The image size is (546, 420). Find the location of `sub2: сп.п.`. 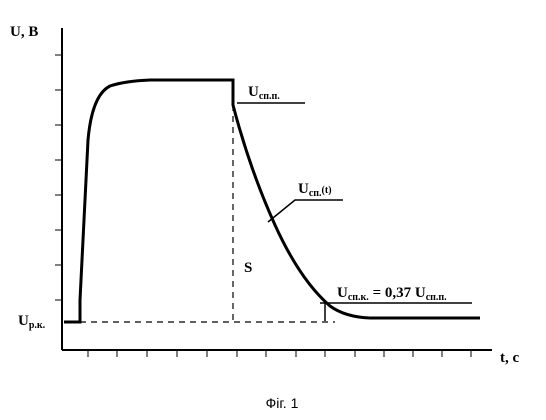

sub2: сп.п. is located at coordinates (436, 297).